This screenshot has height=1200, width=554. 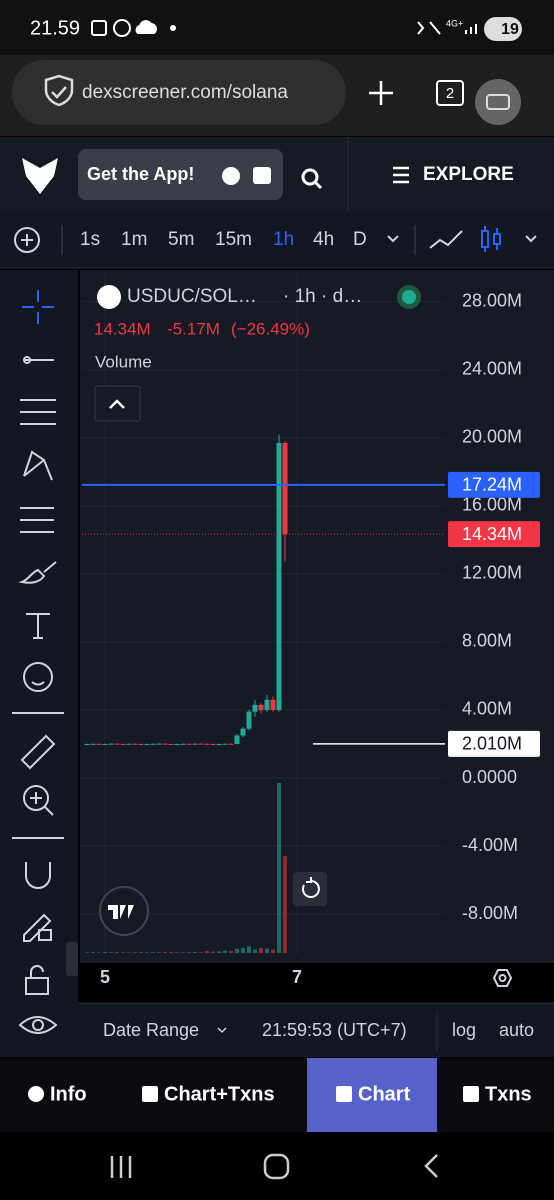 I want to click on y-tick-label: 28.00M, so click(x=492, y=301).